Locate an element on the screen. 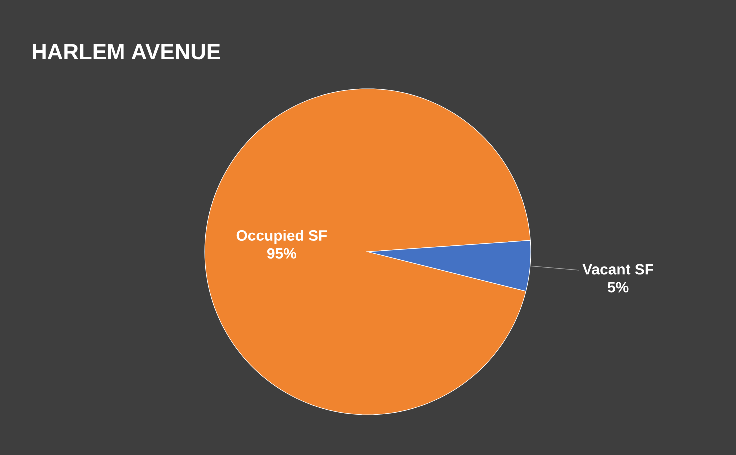  slice-label: Occupied SF is located at coordinates (282, 237).